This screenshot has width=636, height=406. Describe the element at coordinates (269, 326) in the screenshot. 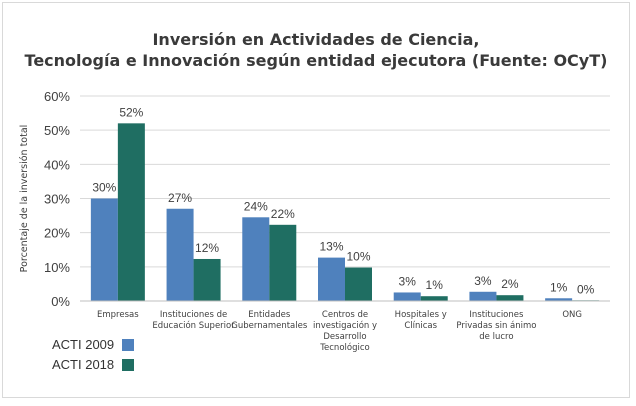

I see `x-tick-label: Gubernamentales` at that location.